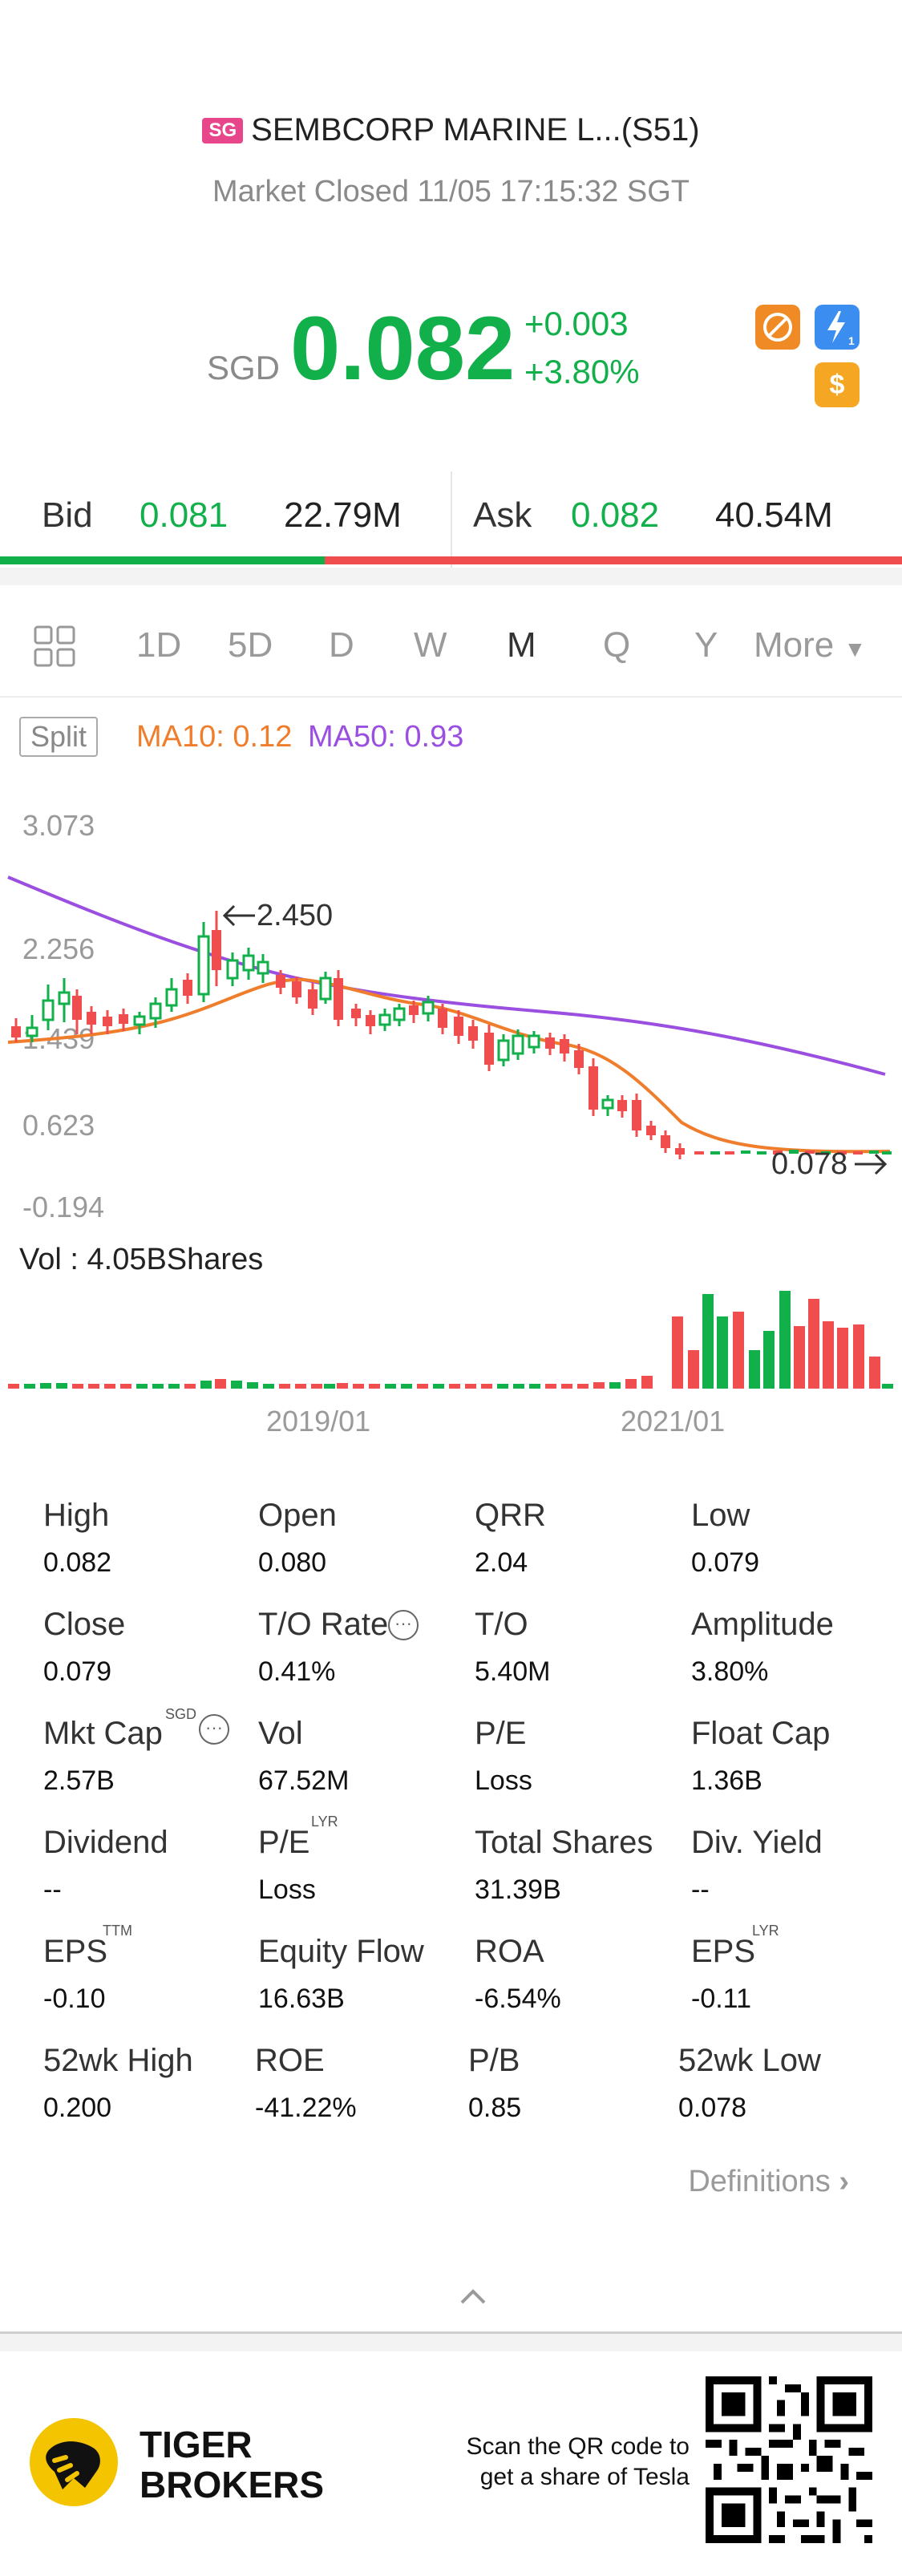  I want to click on chevron-right-icon: ›, so click(844, 2181).